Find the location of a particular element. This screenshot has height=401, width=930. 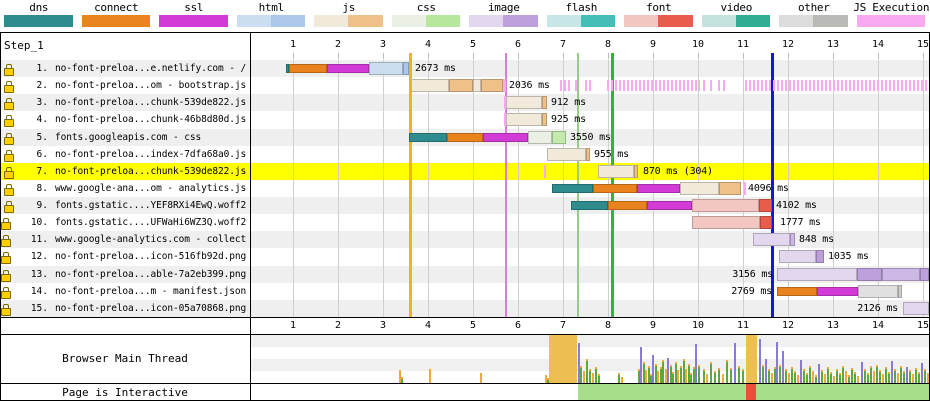

request-row: 5. fonts.googleapis.com - css 3550 ms is located at coordinates (465, 137).